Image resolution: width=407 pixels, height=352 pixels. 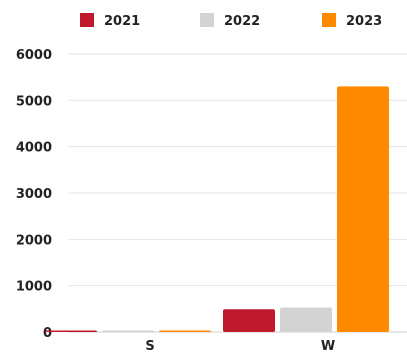 I want to click on x-tick-label: W, so click(x=328, y=345).